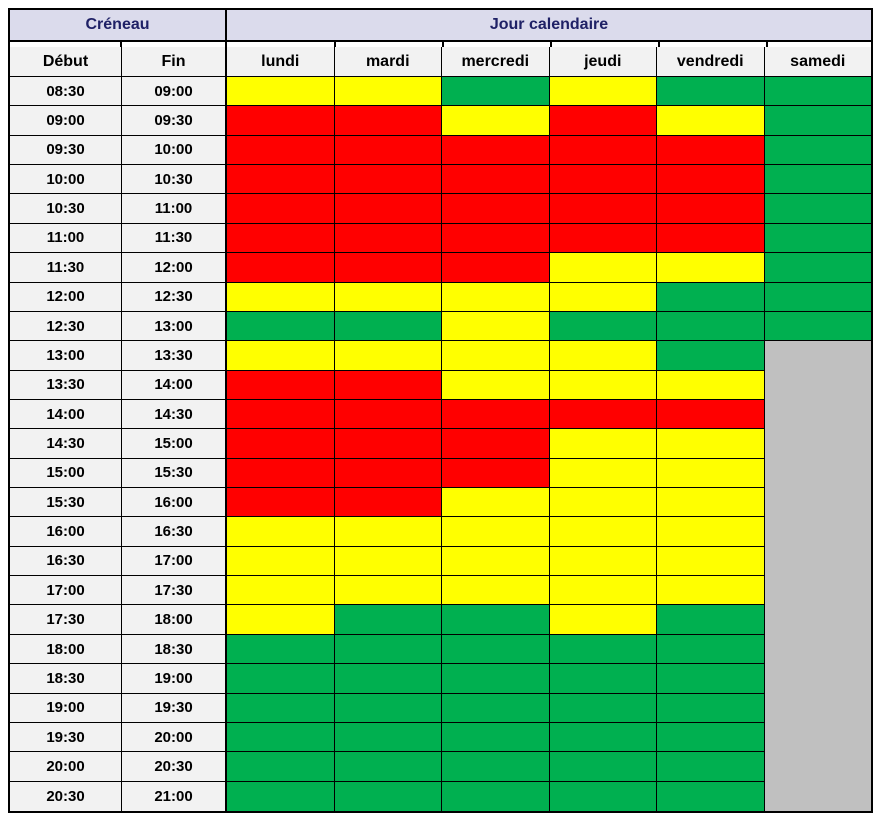 The height and width of the screenshot is (822, 881). What do you see at coordinates (496, 708) in the screenshot?
I see `slot-cell-mercredi-1900` at bounding box center [496, 708].